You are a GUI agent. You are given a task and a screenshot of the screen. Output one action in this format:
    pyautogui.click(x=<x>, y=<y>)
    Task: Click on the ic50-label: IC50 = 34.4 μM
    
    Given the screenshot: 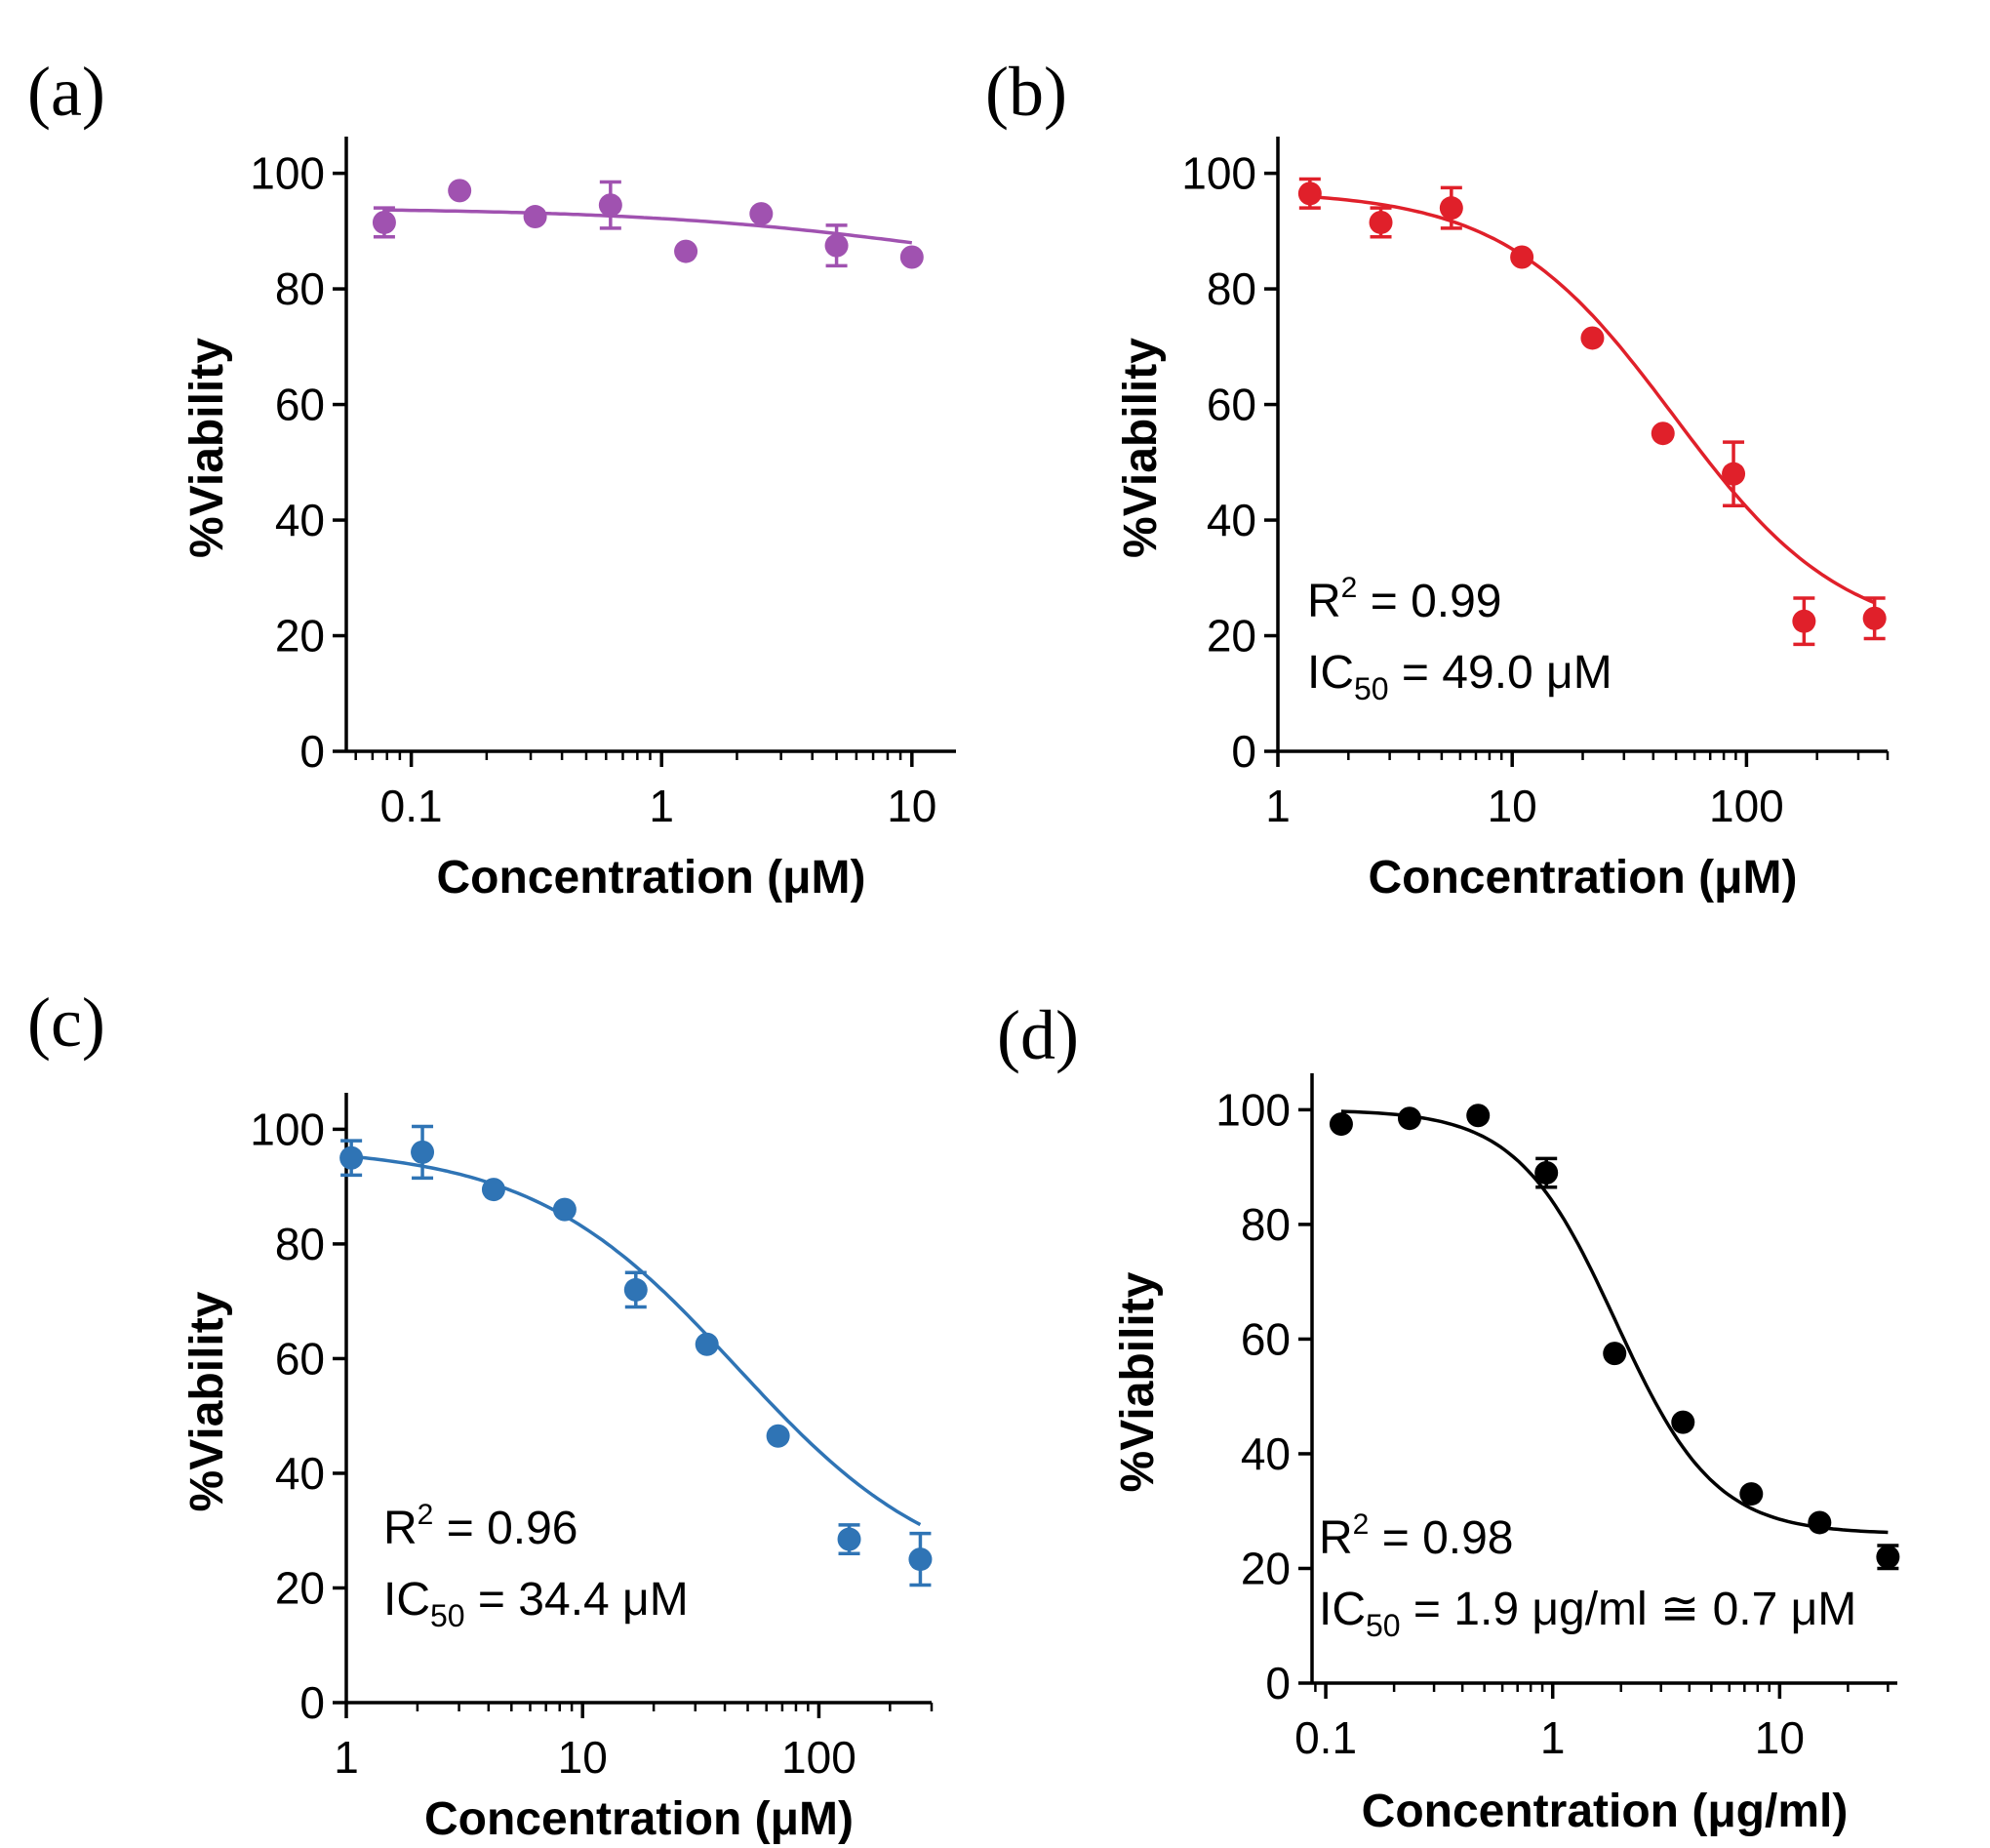 What is the action you would take?
    pyautogui.click(x=536, y=1604)
    